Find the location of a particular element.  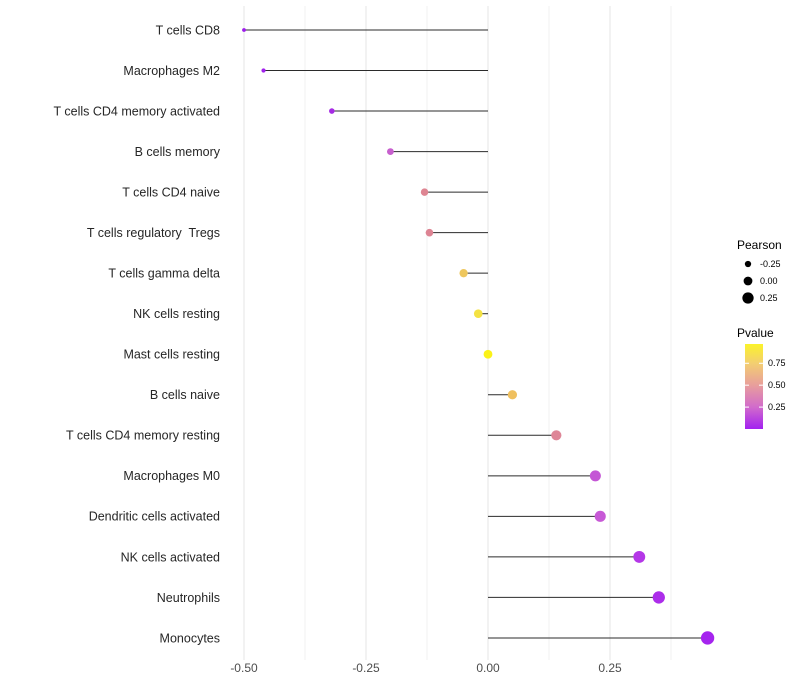

y-axis-label: T cells CD4 memory resting is located at coordinates (143, 436).